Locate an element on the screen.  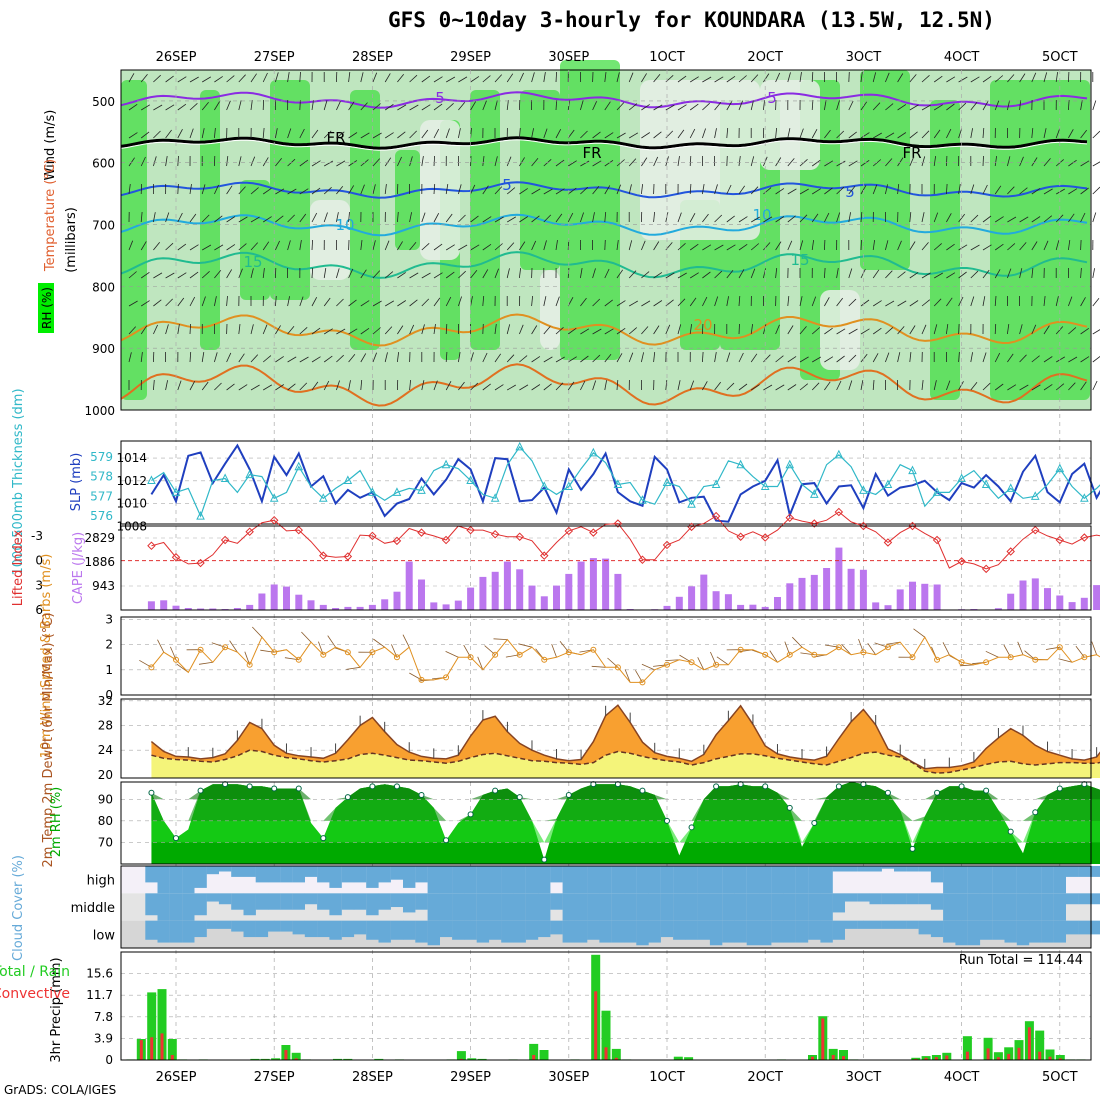
precip-legend-total: Total / Rain is located at coordinates (35, 972).